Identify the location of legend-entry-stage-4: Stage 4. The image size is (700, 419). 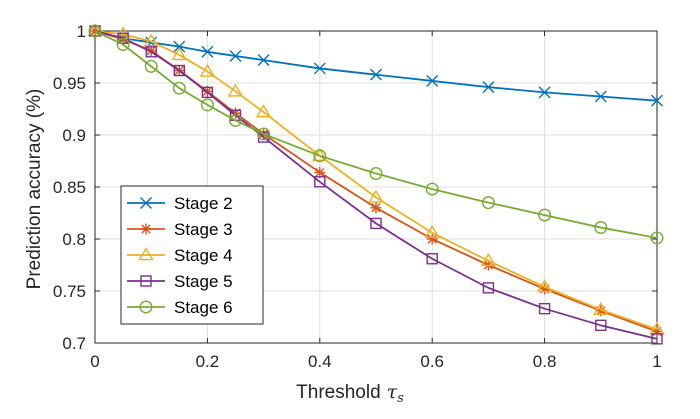
(180, 255).